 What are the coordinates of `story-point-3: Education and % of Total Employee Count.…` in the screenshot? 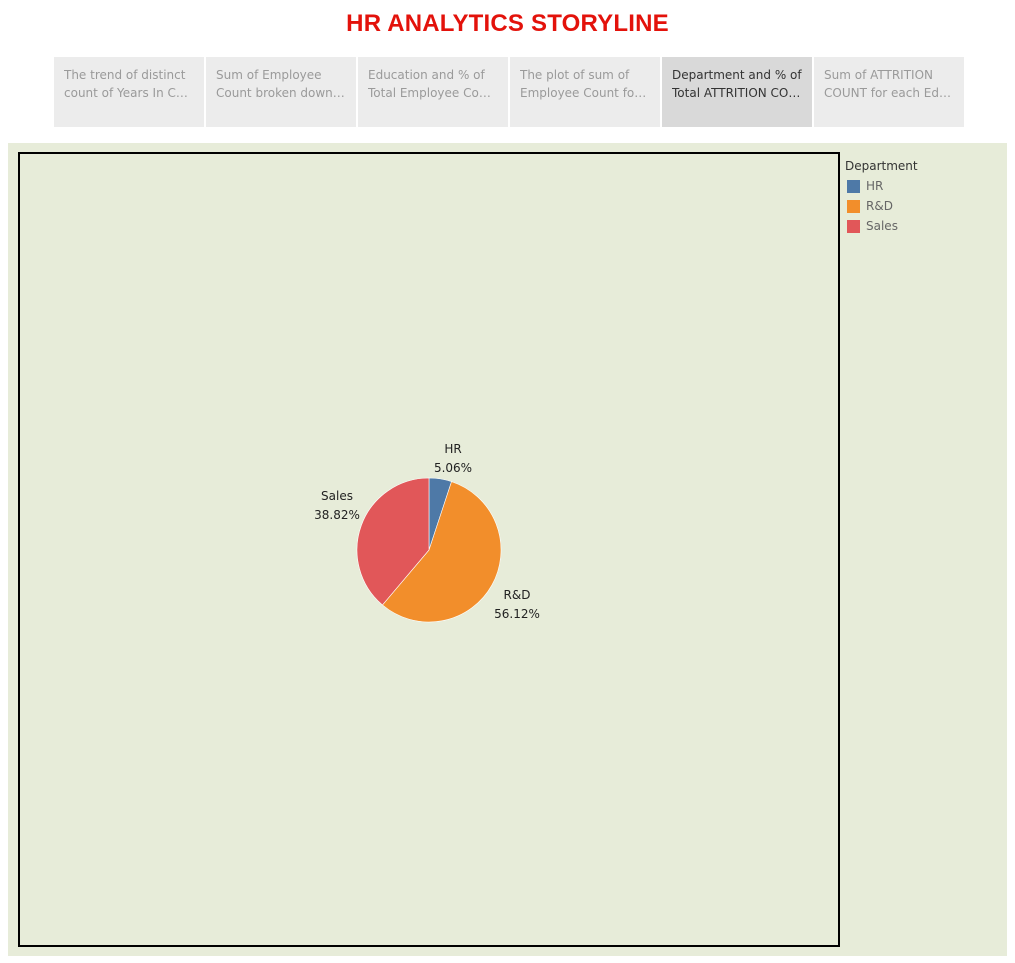 It's located at (433, 92).